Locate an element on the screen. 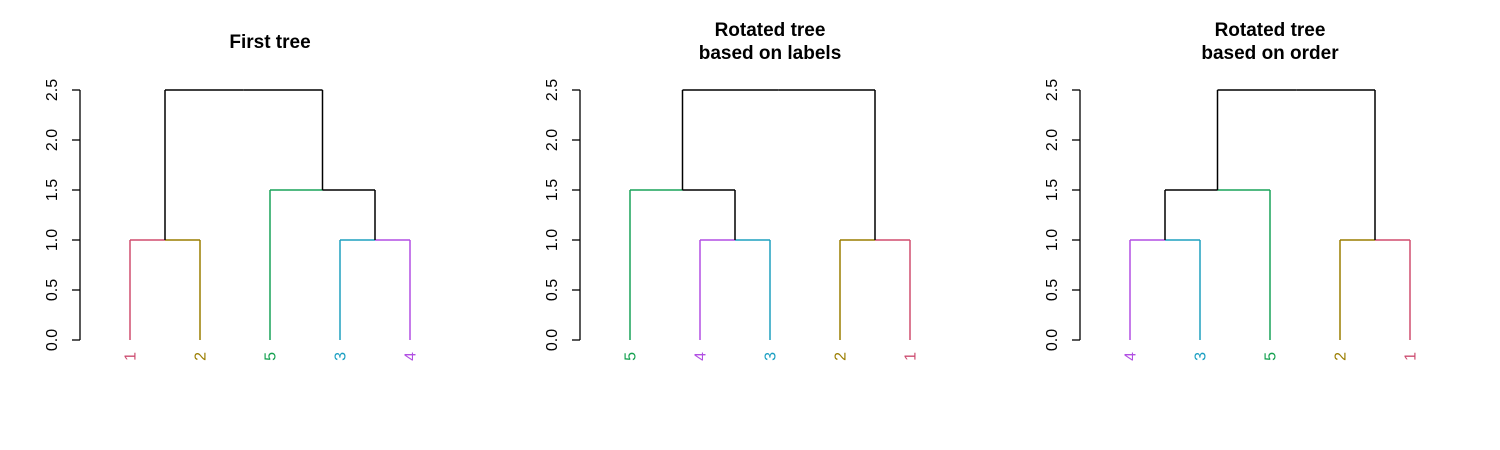 This screenshot has height=450, width=1500. panel-title-line-2: based on labels is located at coordinates (770, 53).